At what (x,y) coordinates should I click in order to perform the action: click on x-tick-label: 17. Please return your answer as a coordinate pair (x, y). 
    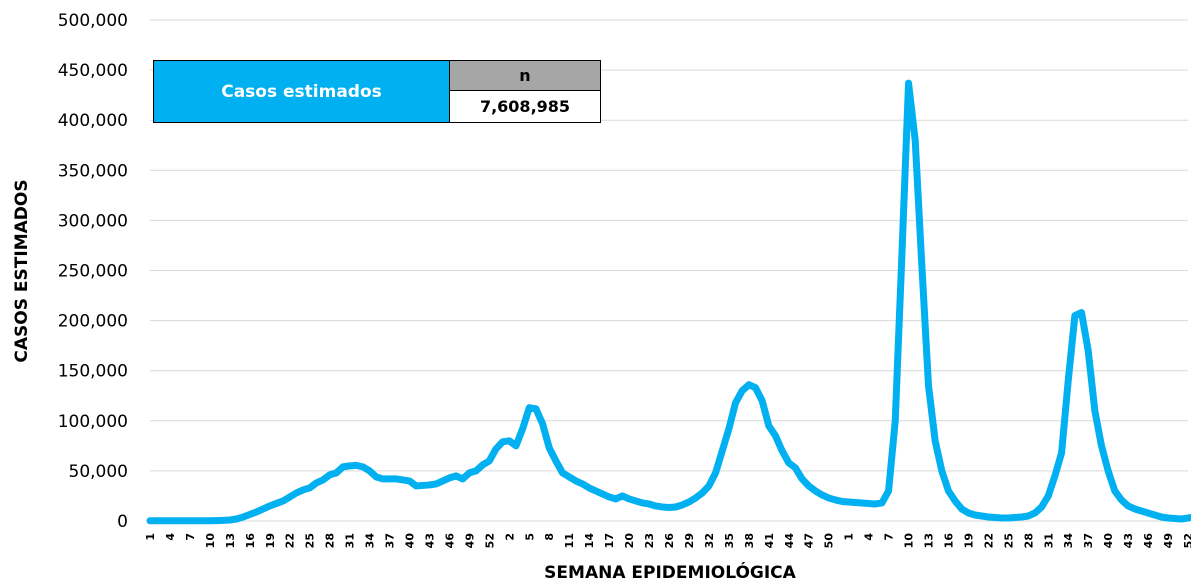
    Looking at the image, I should click on (609, 540).